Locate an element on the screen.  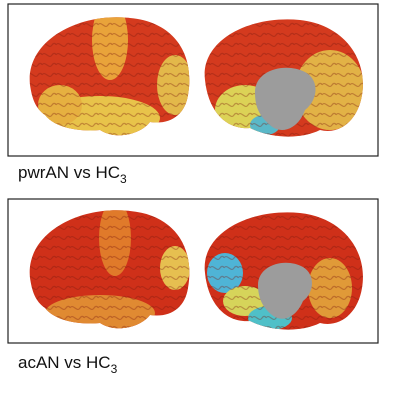
panel-label: acAN vs HC3 is located at coordinates (68, 364).